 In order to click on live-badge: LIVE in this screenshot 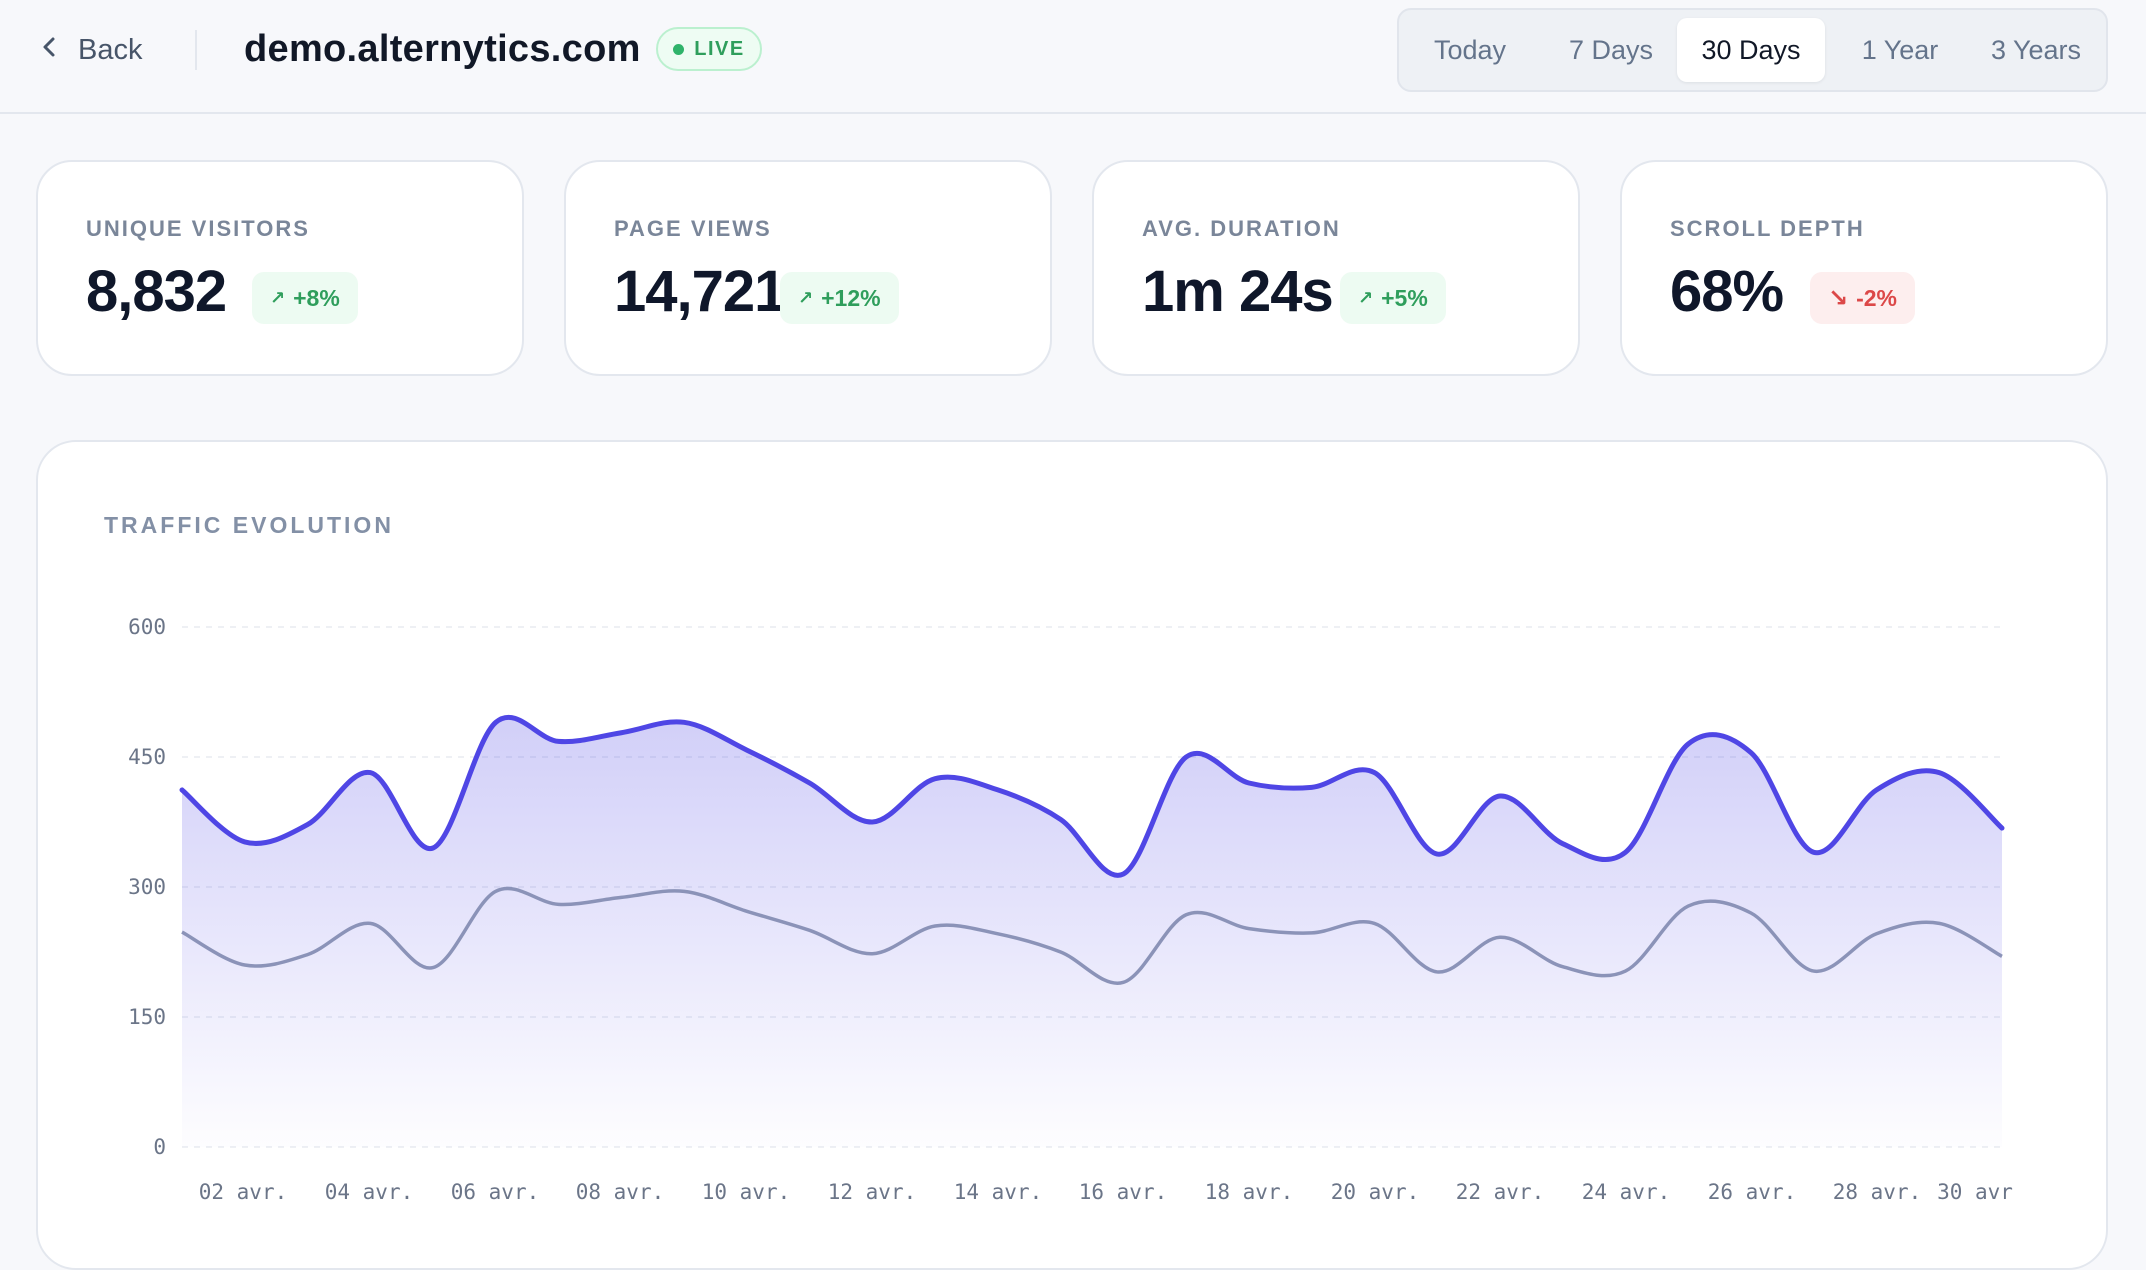, I will do `click(709, 49)`.